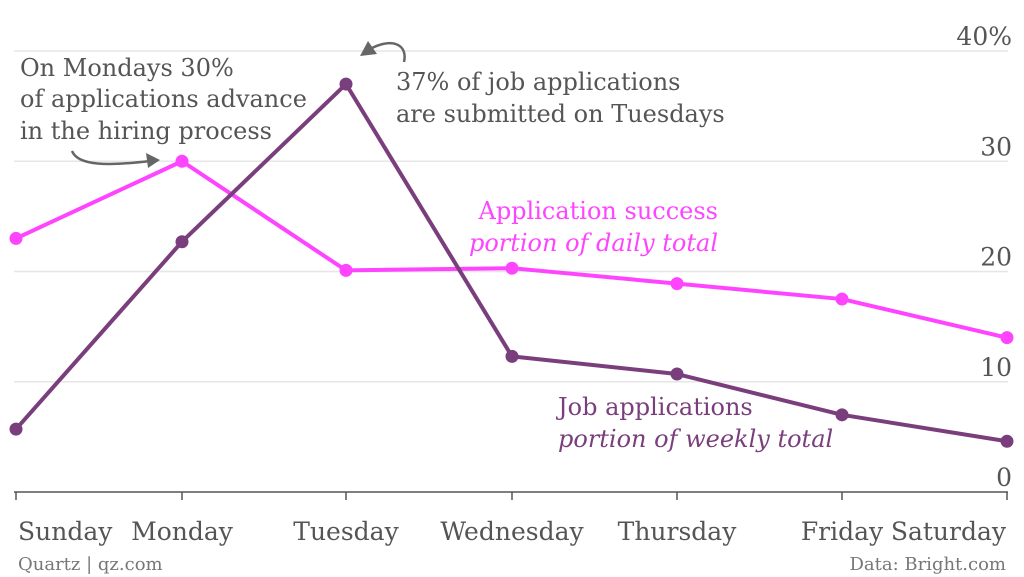 This screenshot has width=1024, height=577. I want to click on monday-annotation-arrowhead, so click(153, 160).